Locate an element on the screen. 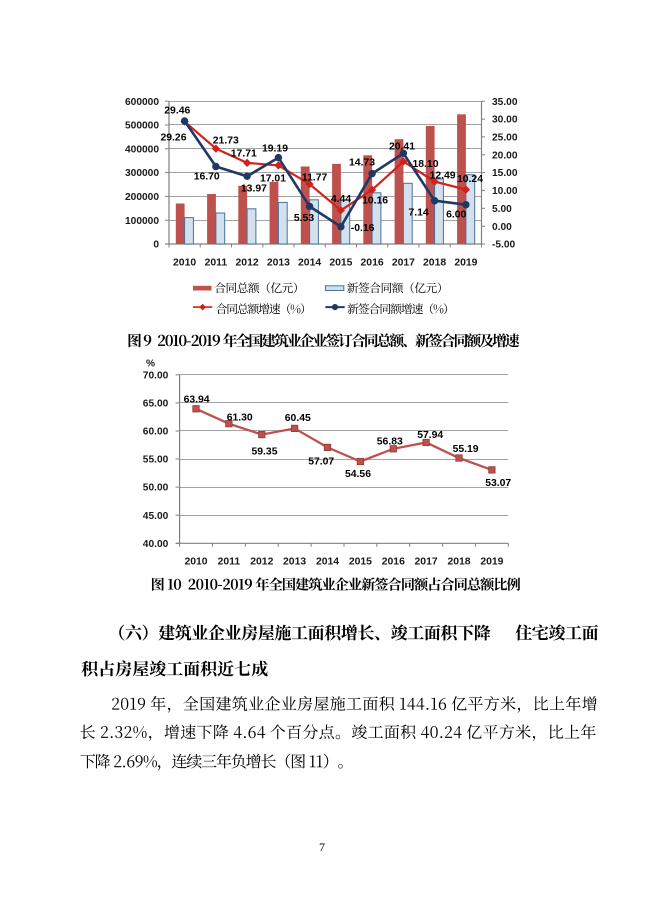 The image size is (650, 919). svg-text: 57.94 is located at coordinates (430, 435).